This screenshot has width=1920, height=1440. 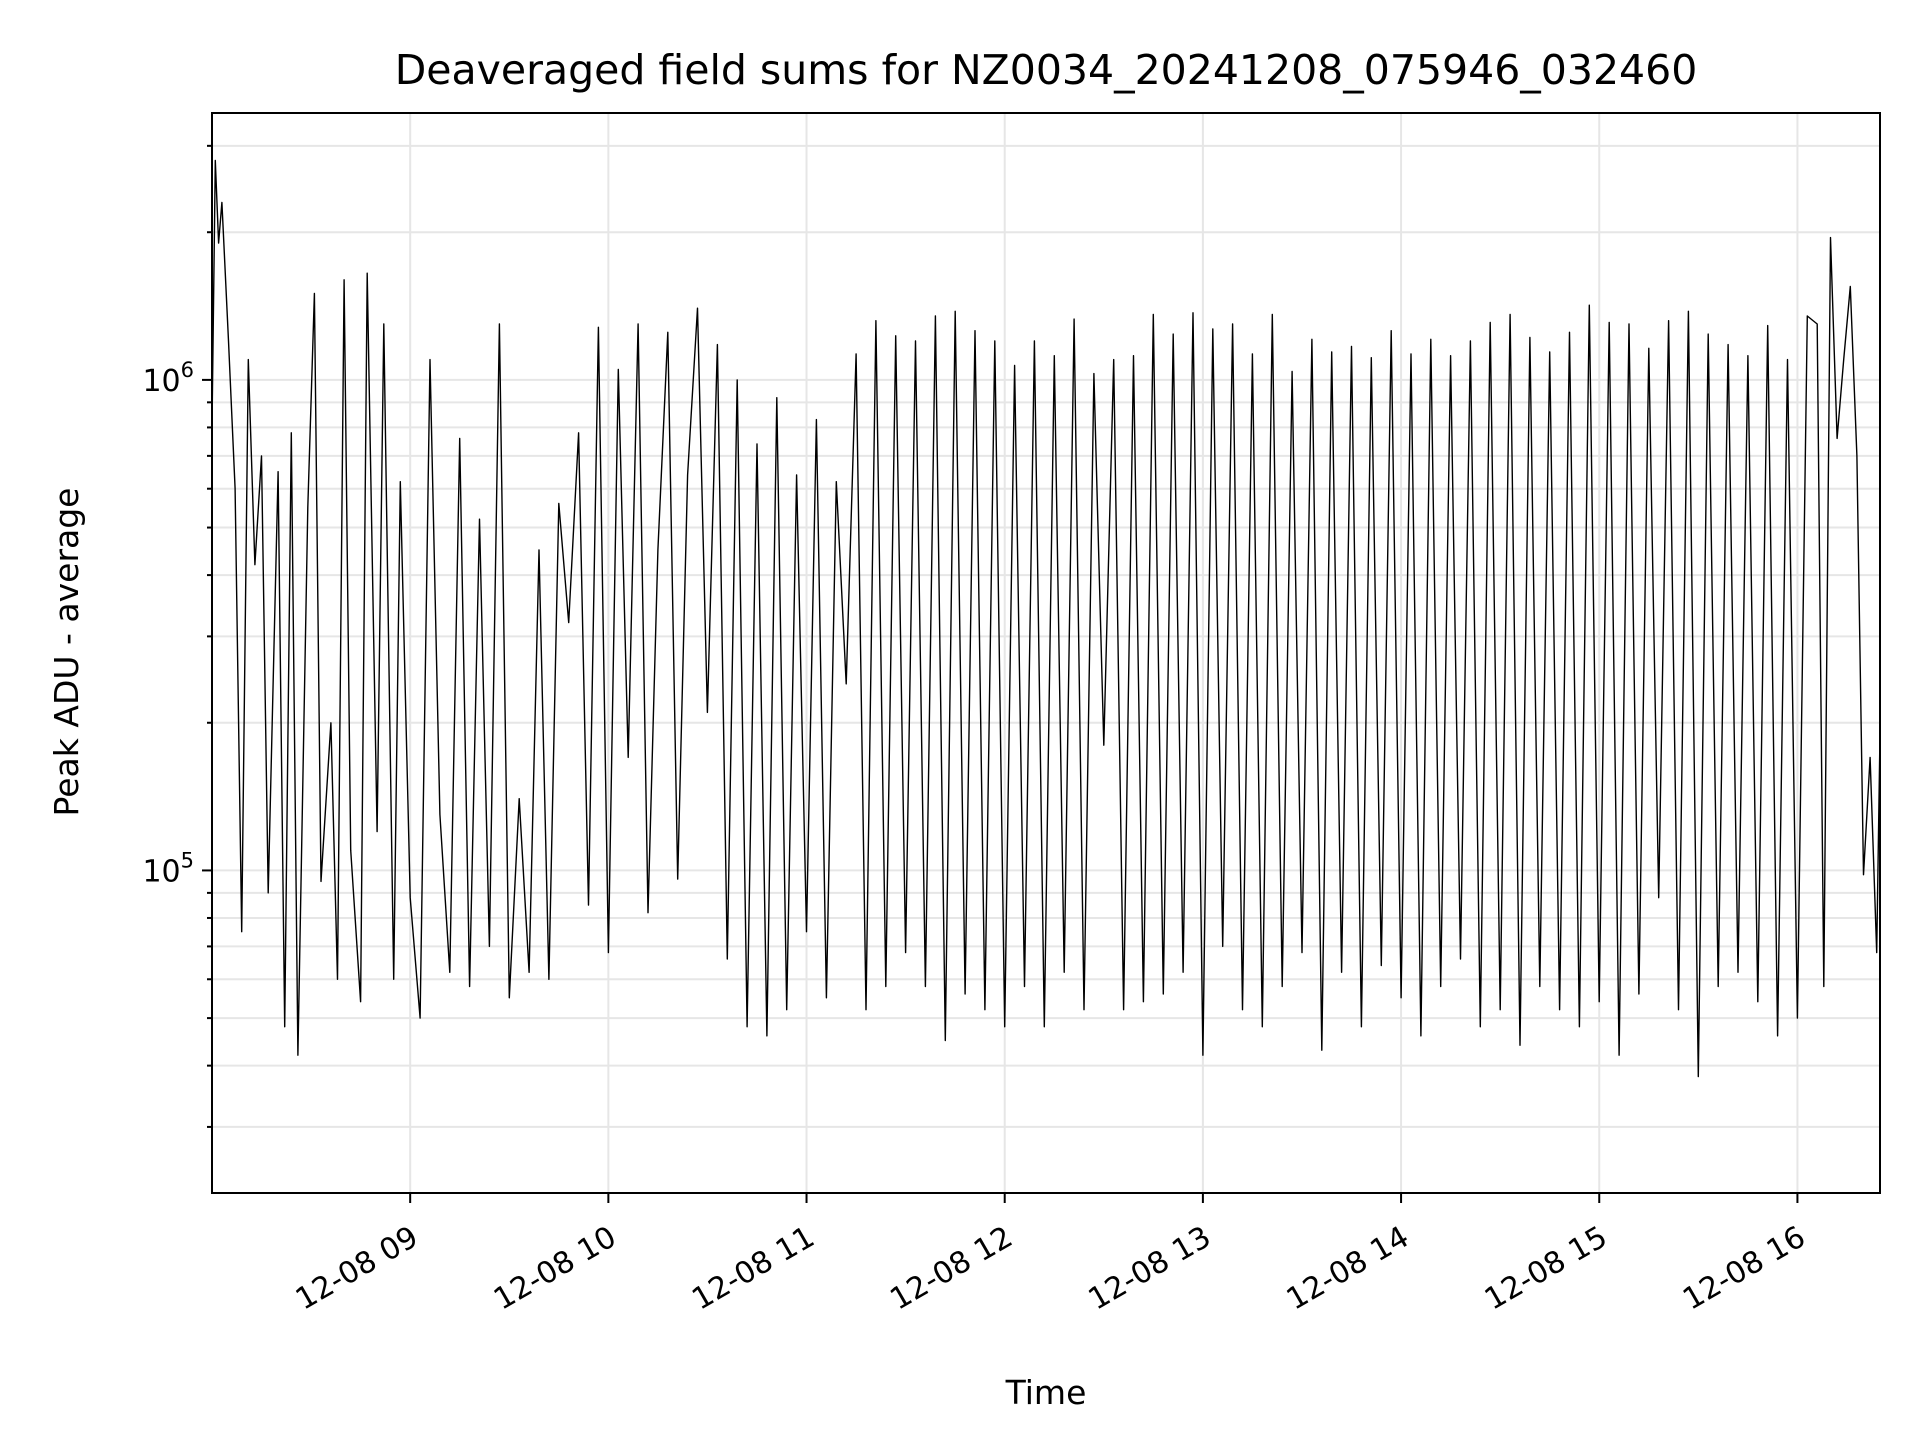 I want to click on x-tick-label: 12-08 10, so click(x=555, y=1269).